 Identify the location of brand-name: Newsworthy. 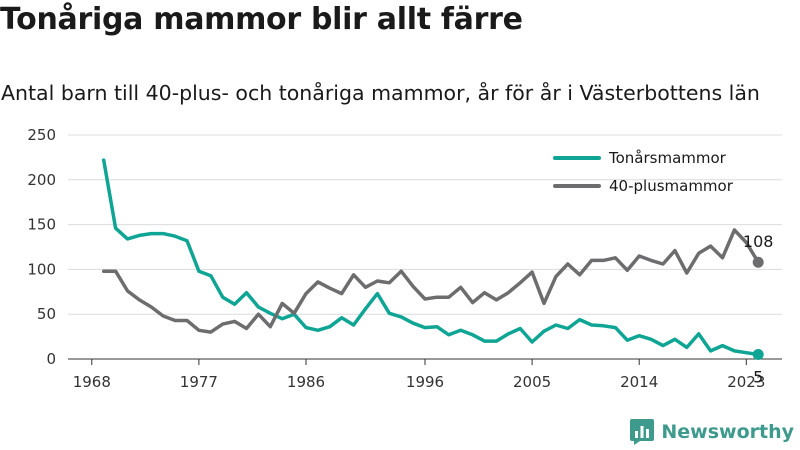
(727, 432).